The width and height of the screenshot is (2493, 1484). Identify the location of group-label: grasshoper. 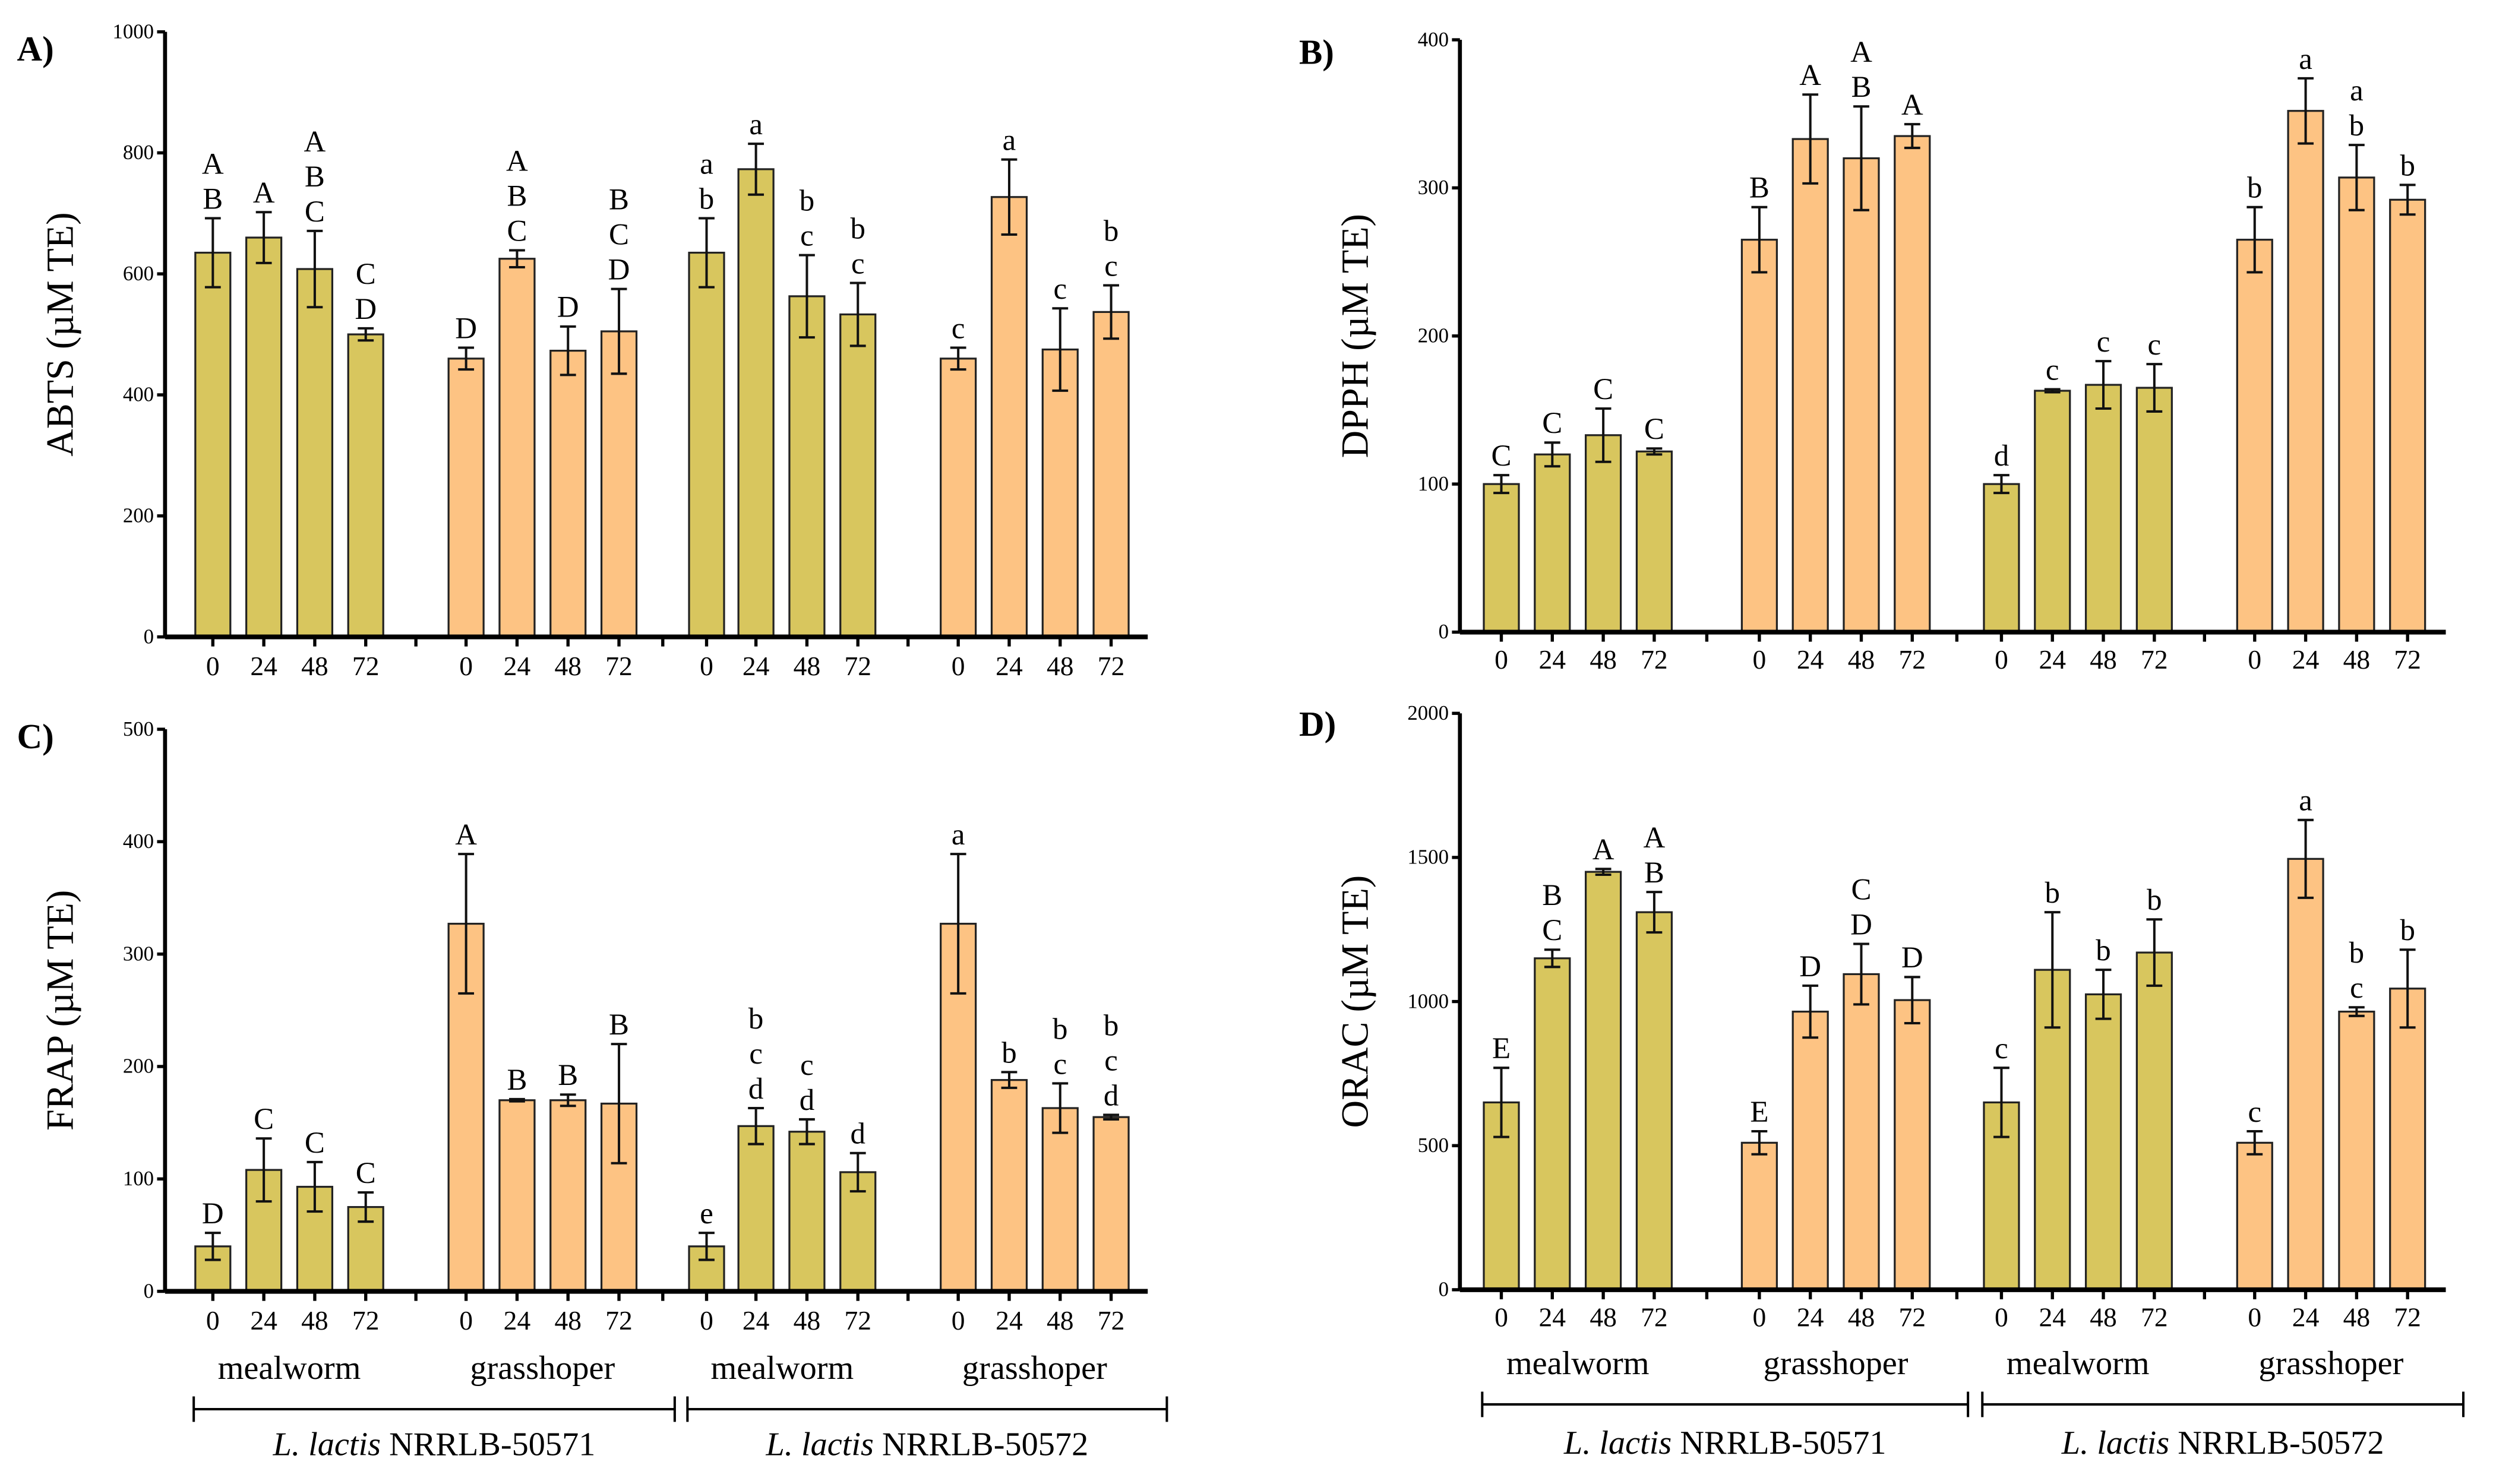
(542, 1368).